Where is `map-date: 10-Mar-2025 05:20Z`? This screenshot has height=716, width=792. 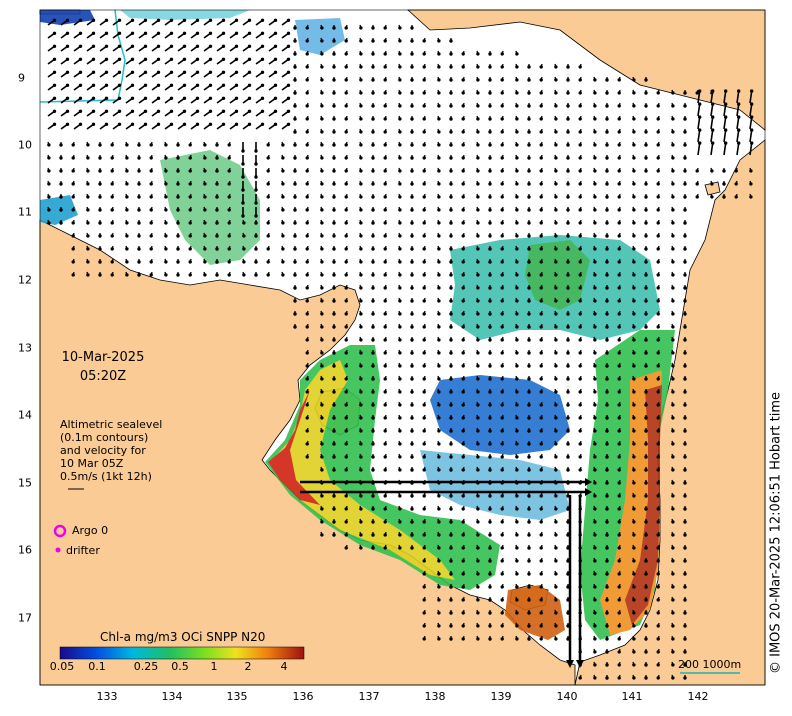 map-date: 10-Mar-2025 05:20Z is located at coordinates (103, 367).